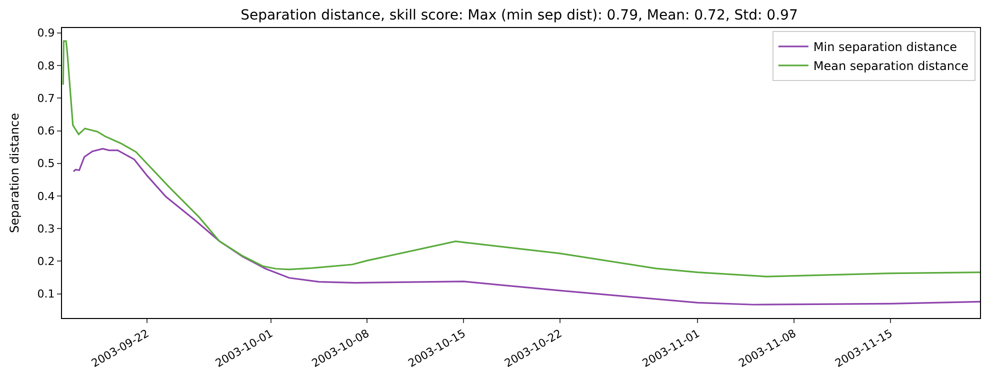  Describe the element at coordinates (519, 16) in the screenshot. I see `chart-title: Separation distance, skill score: Max (min sep dist): 0.79, Mean: 0.72, Std: 0.97` at that location.